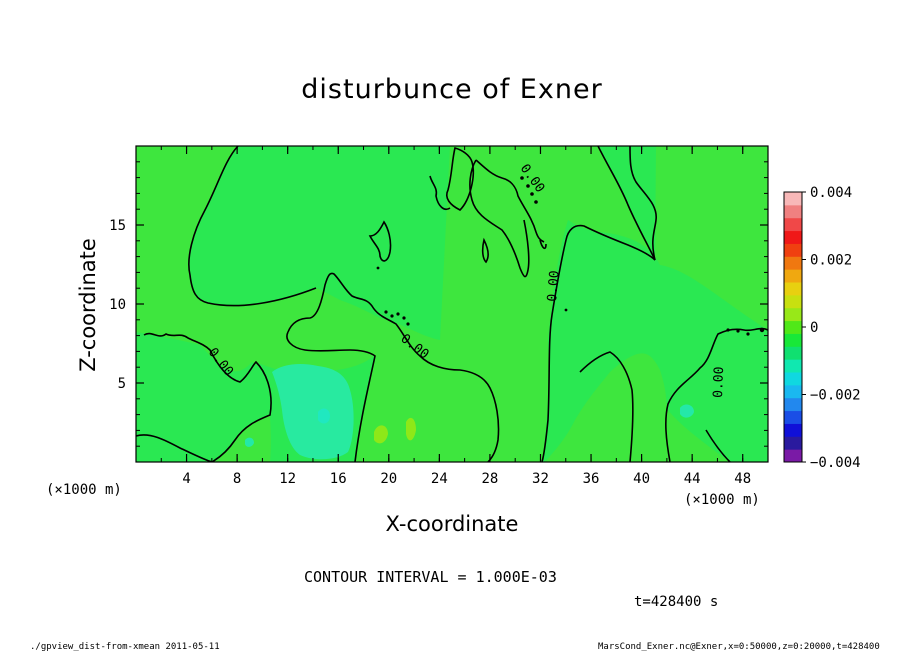 The image size is (904, 654). I want to click on colorbar-tick-label: −0.004, so click(835, 463).